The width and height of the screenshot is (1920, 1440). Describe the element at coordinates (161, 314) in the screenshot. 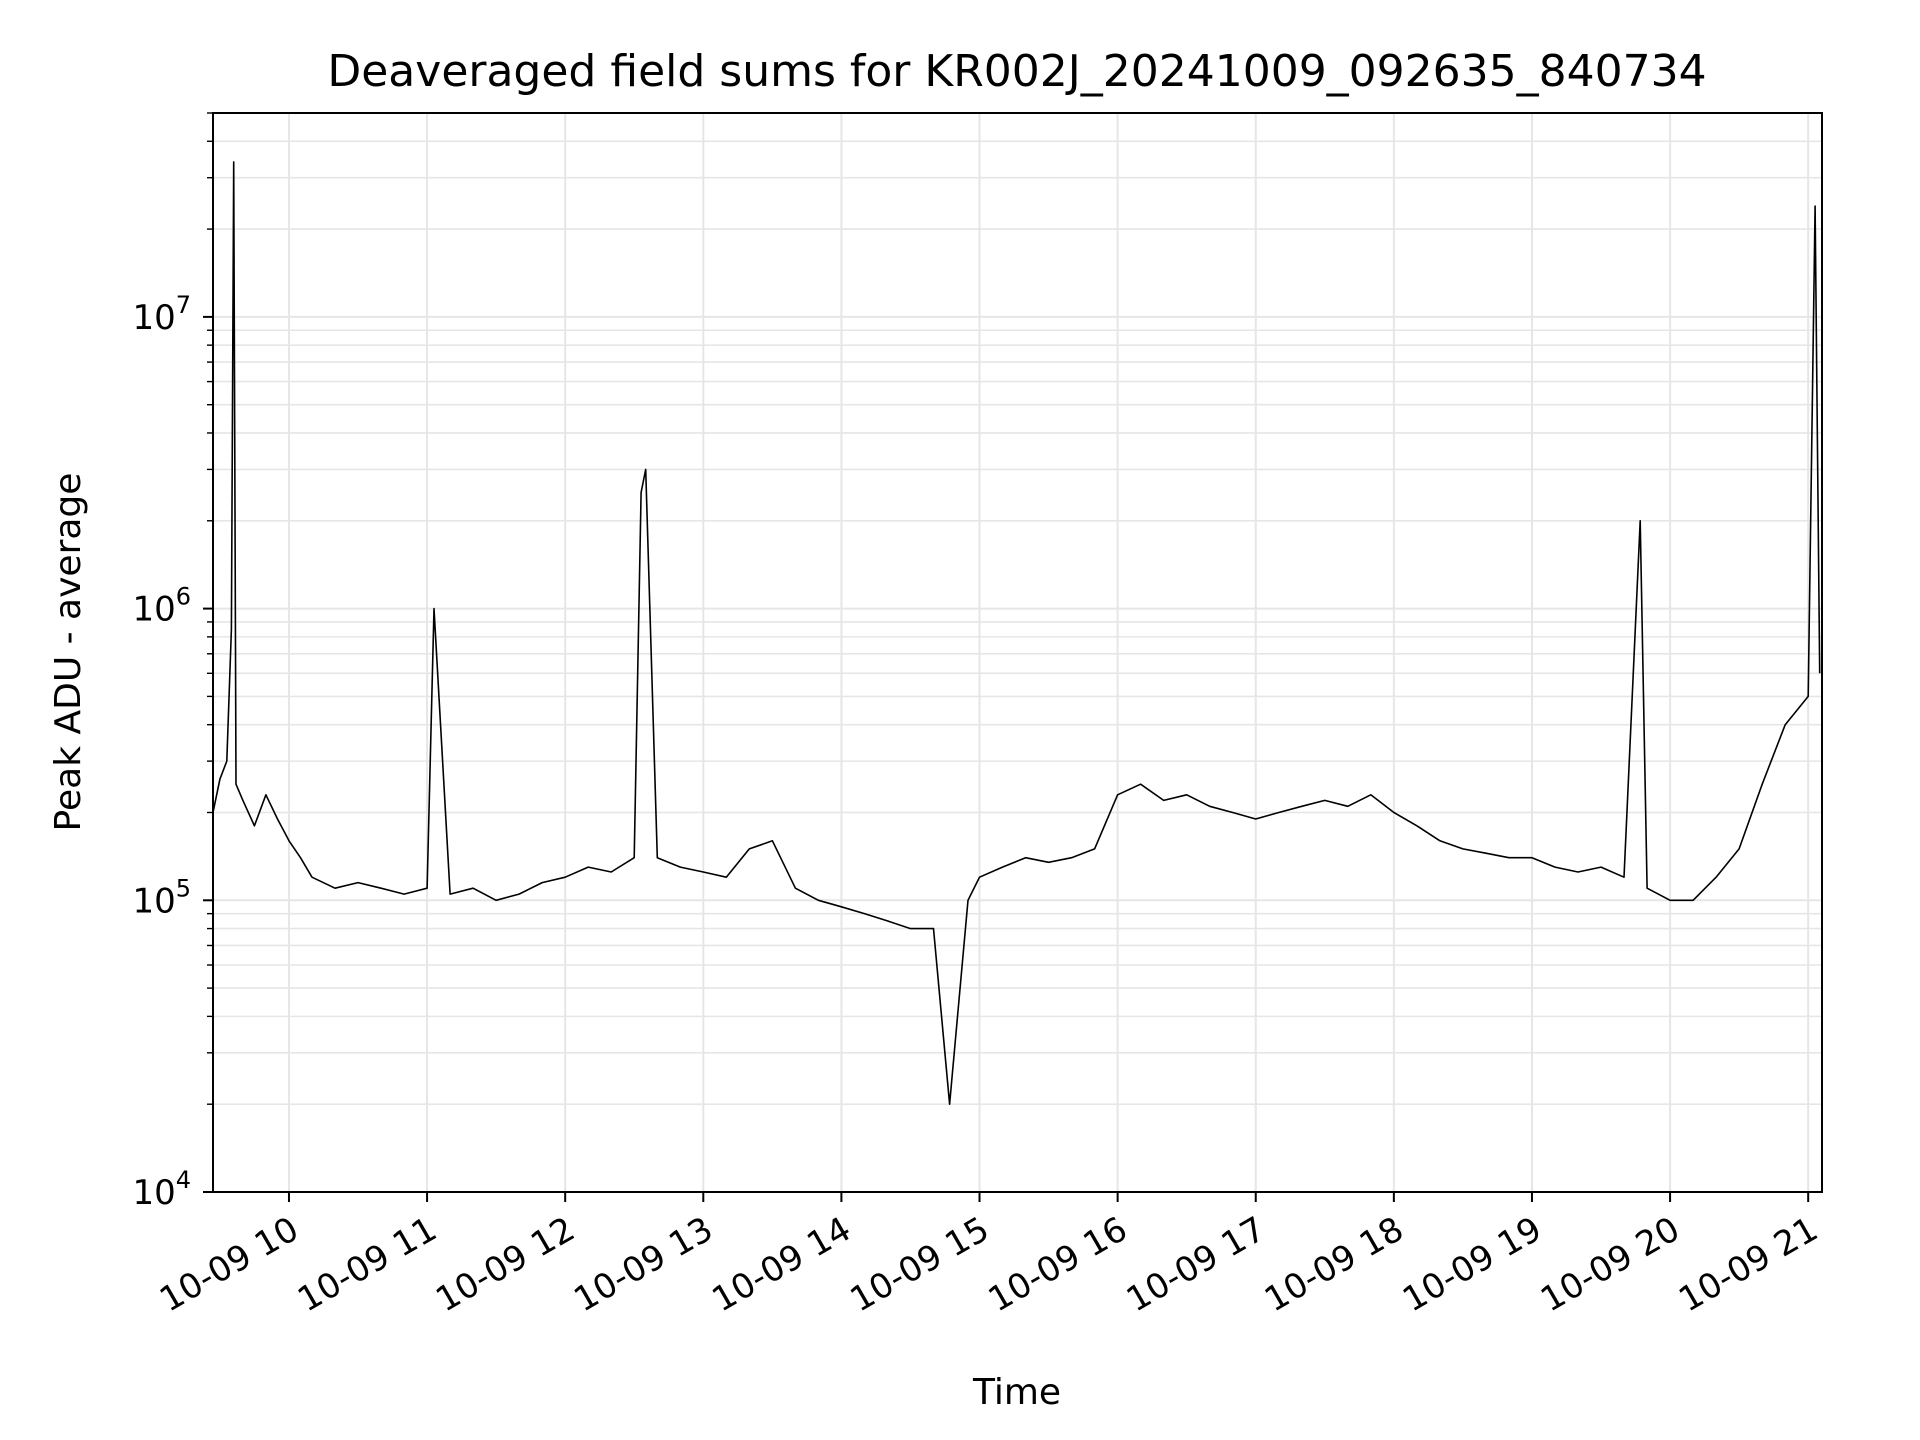

I see `y-tick-label: 10⁷` at that location.